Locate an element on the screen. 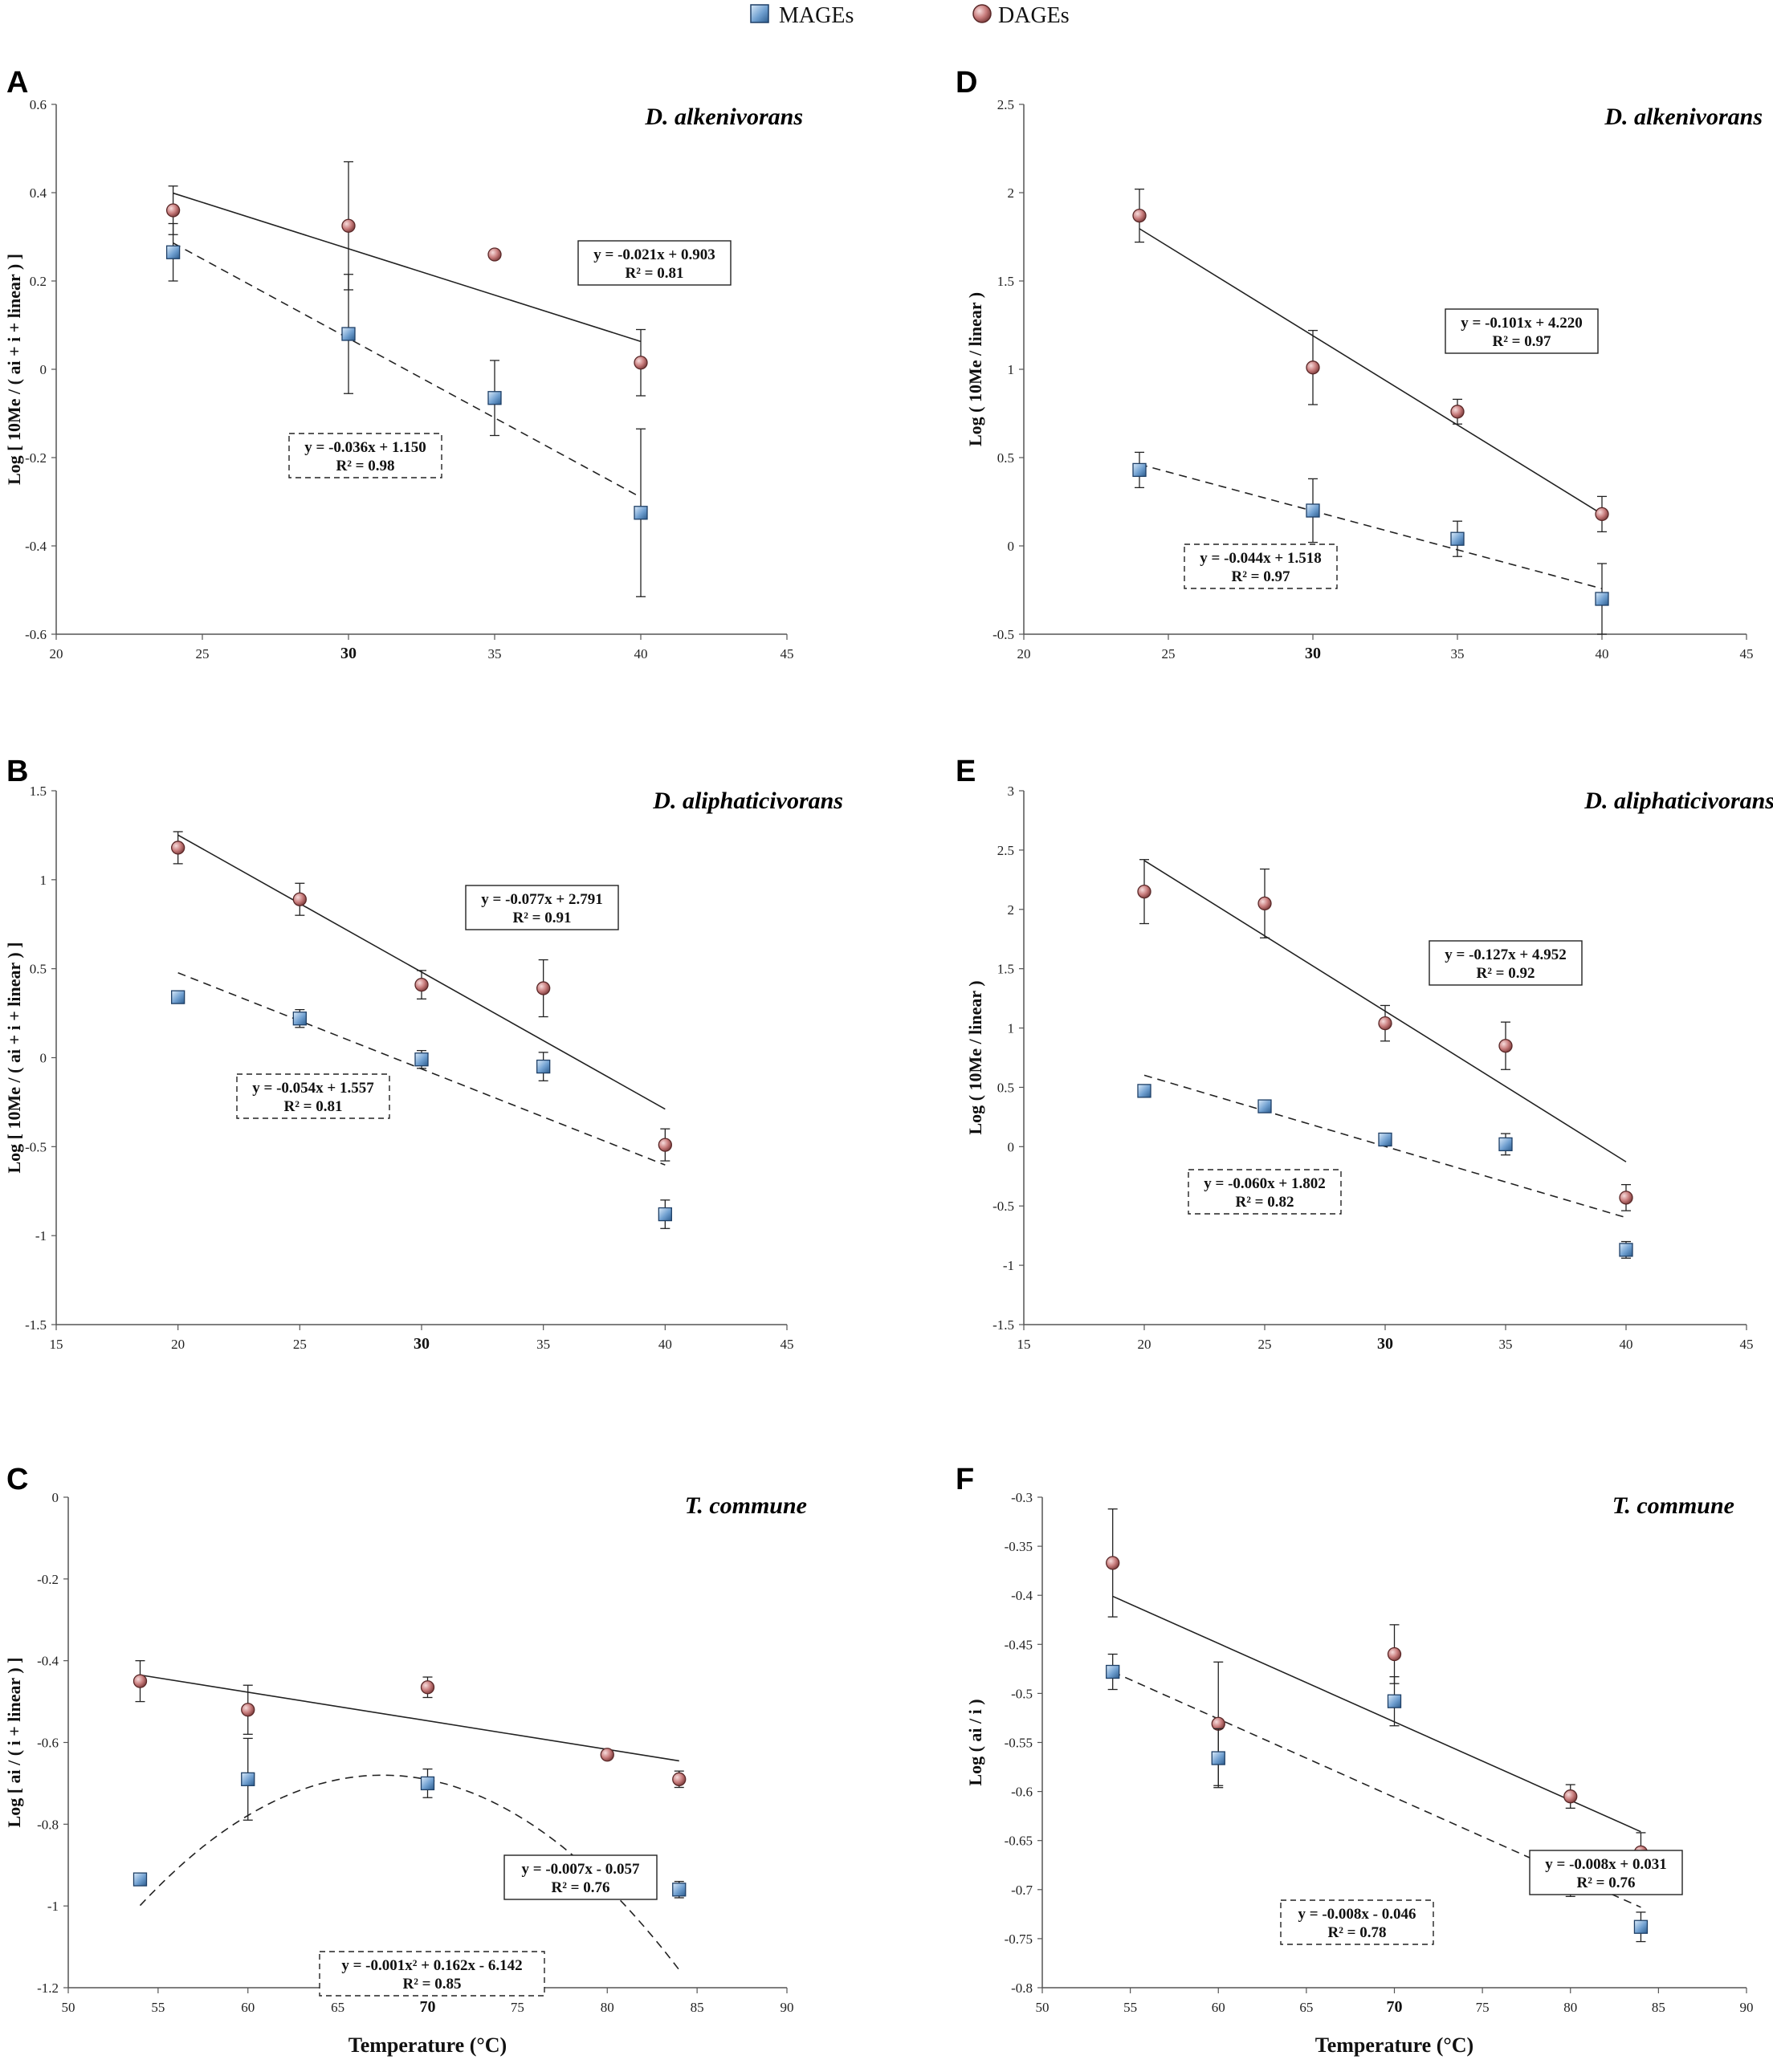  dages-equation: y = -0.007x - 0.057 is located at coordinates (581, 1869).